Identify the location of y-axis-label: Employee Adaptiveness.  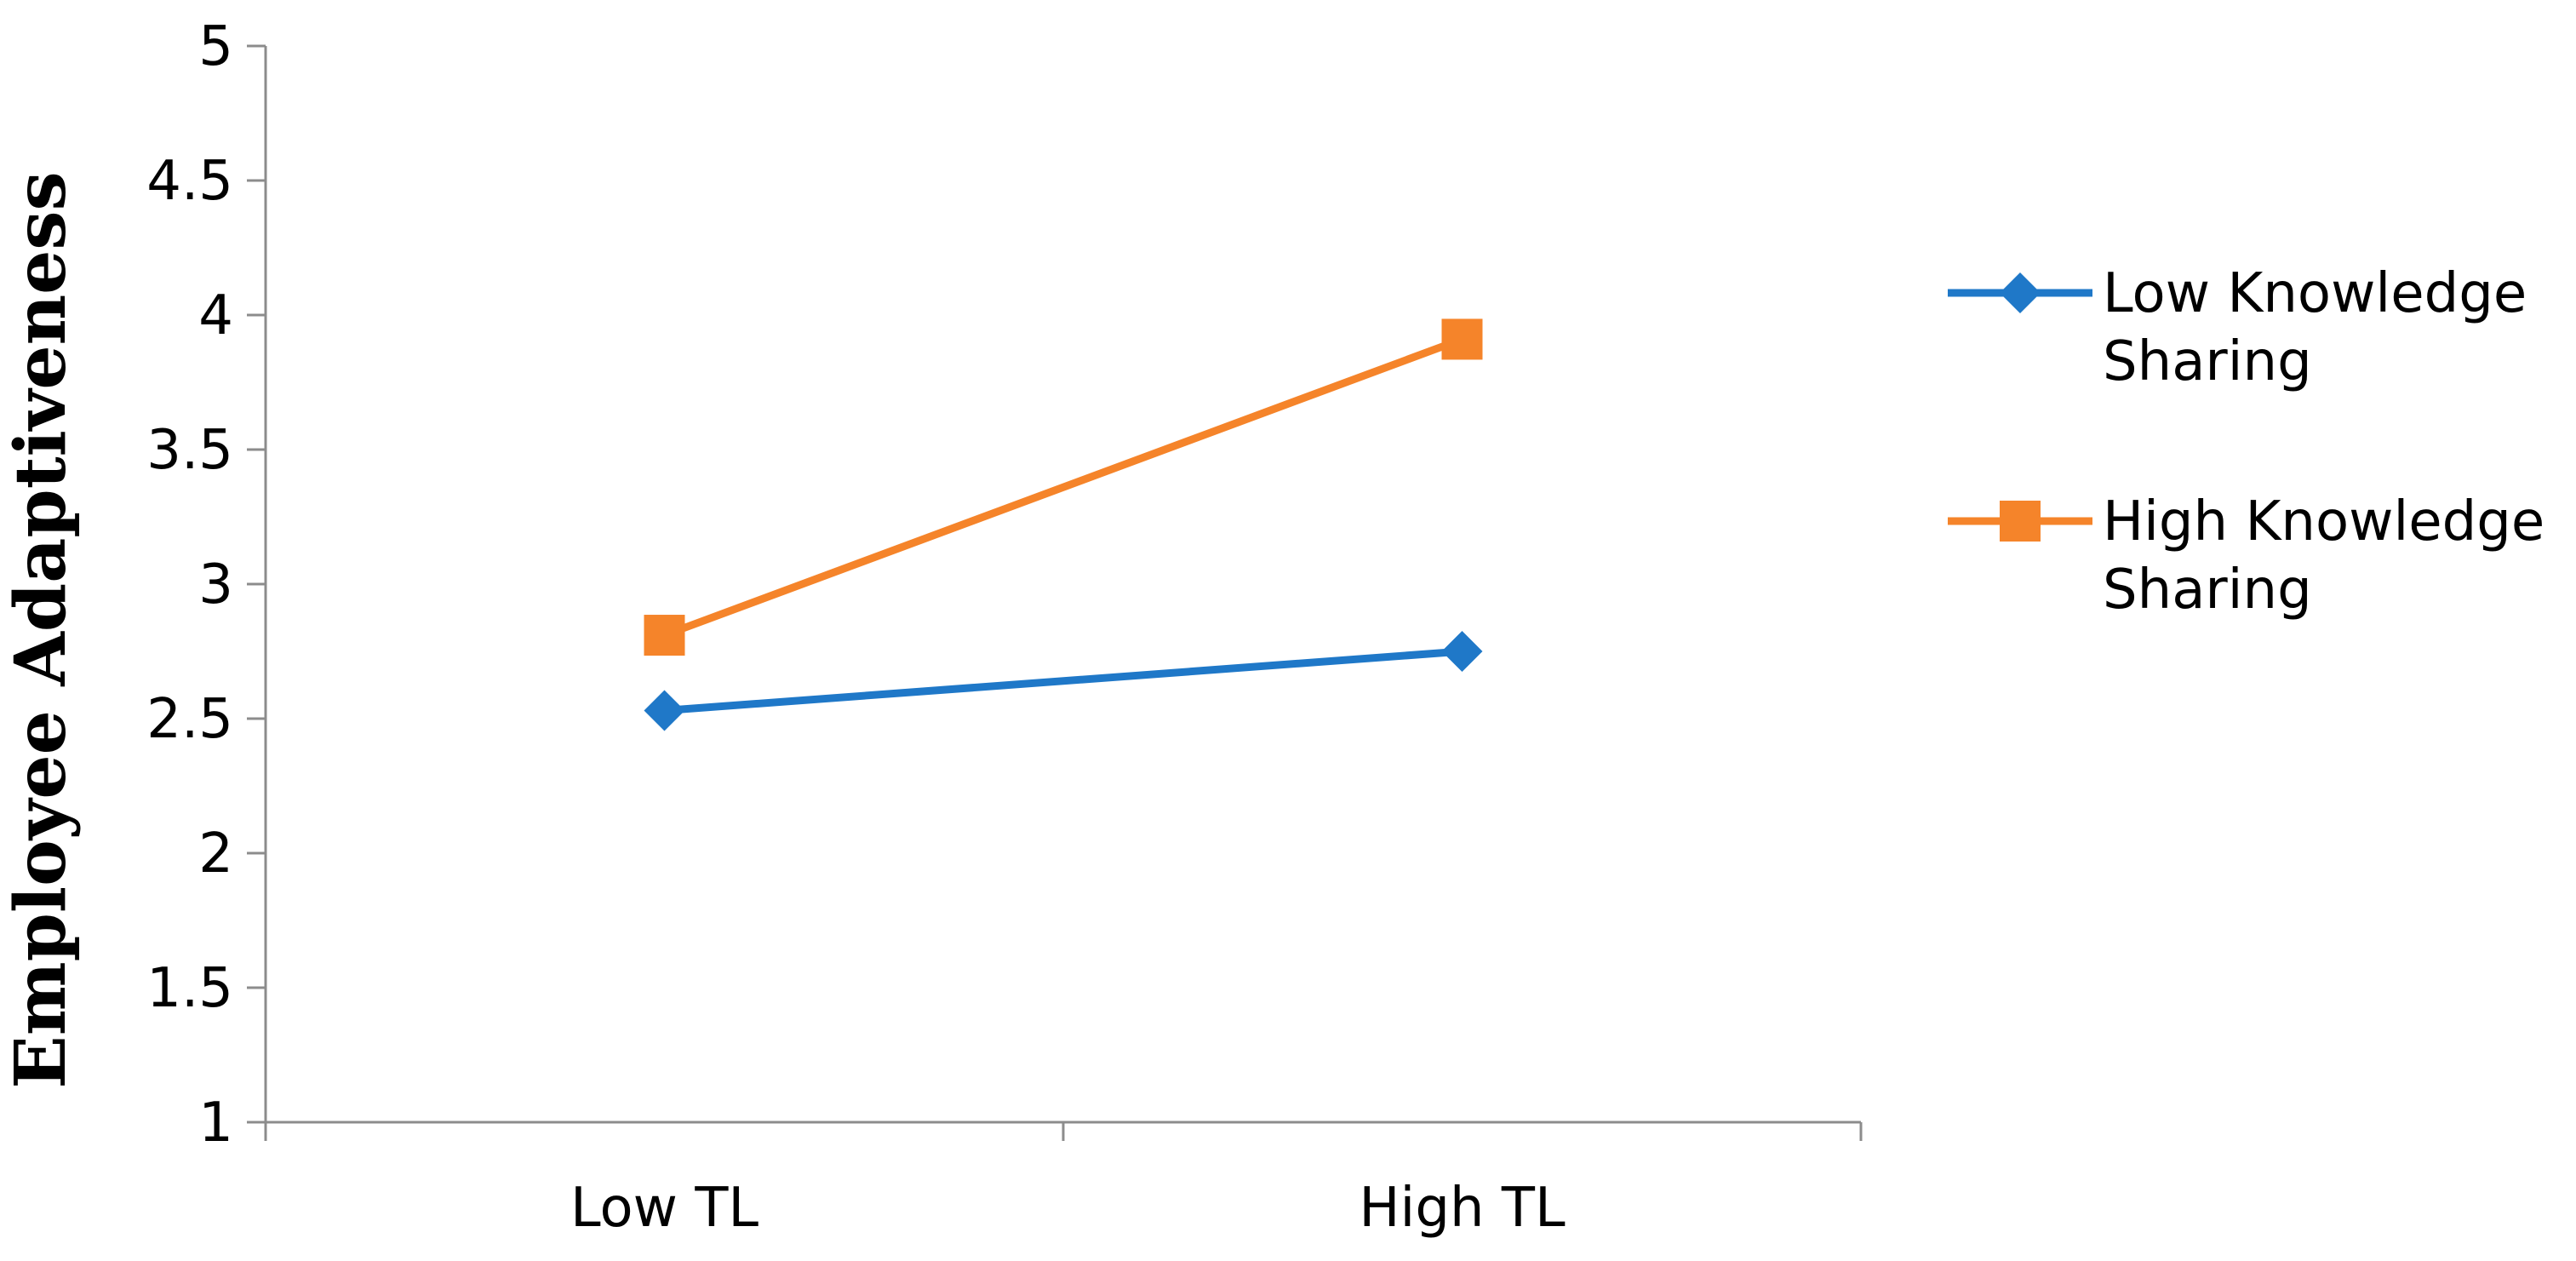
(41, 630).